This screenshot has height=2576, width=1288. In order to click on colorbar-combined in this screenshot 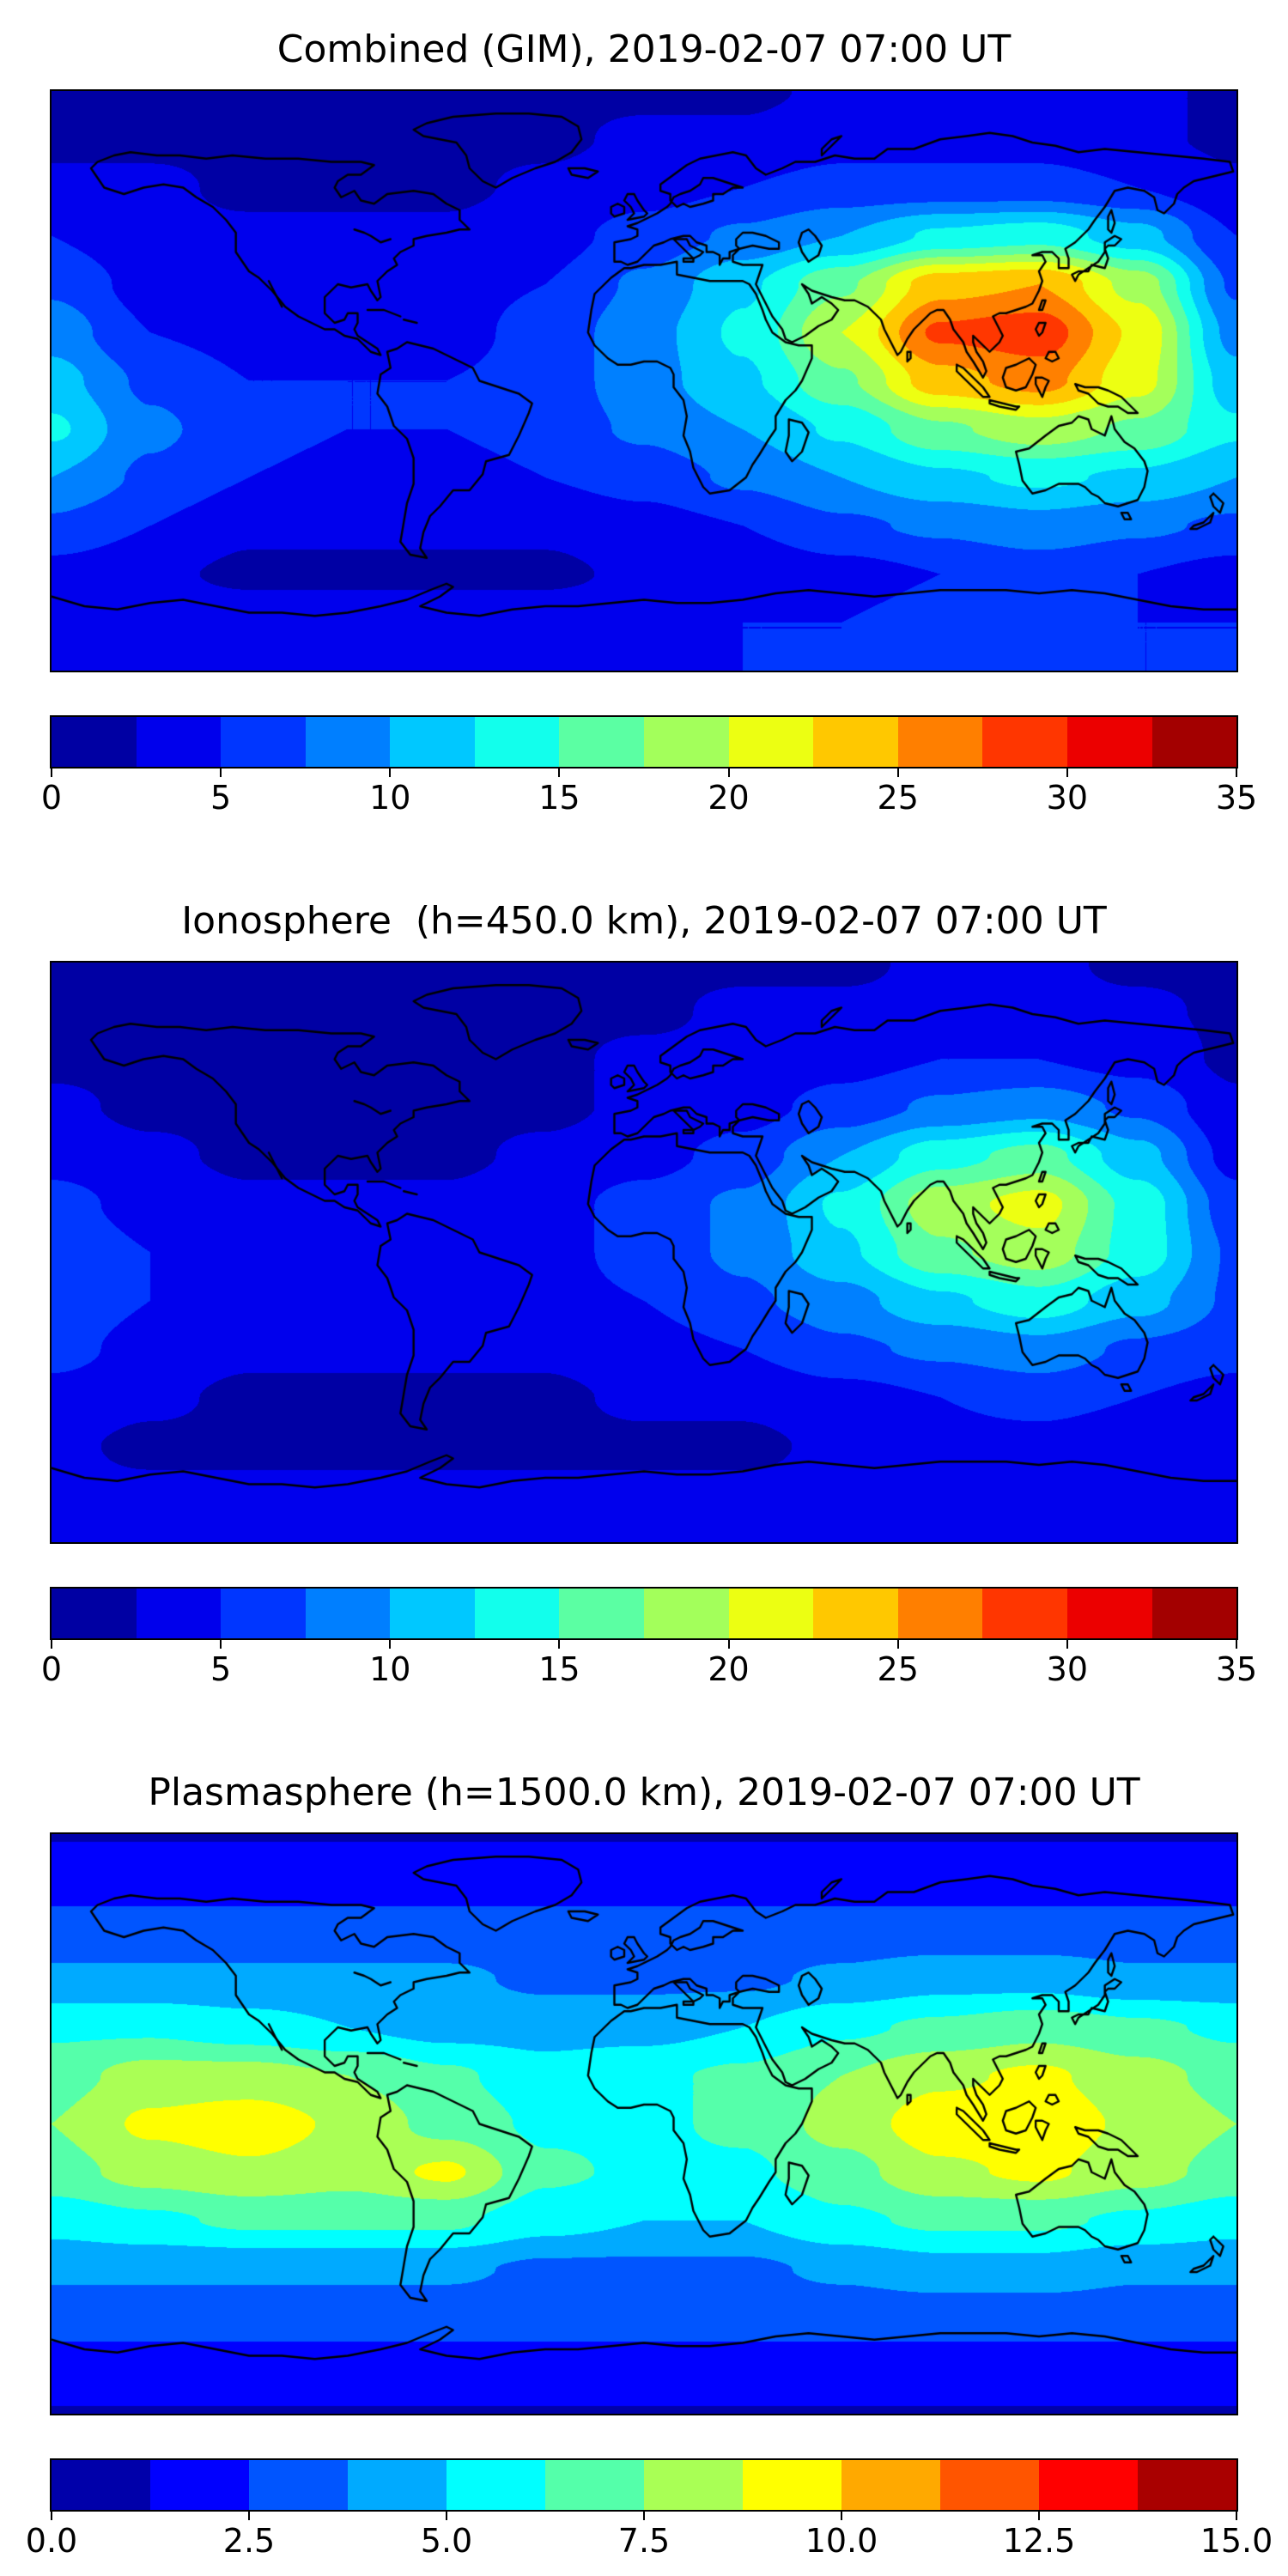, I will do `click(644, 742)`.